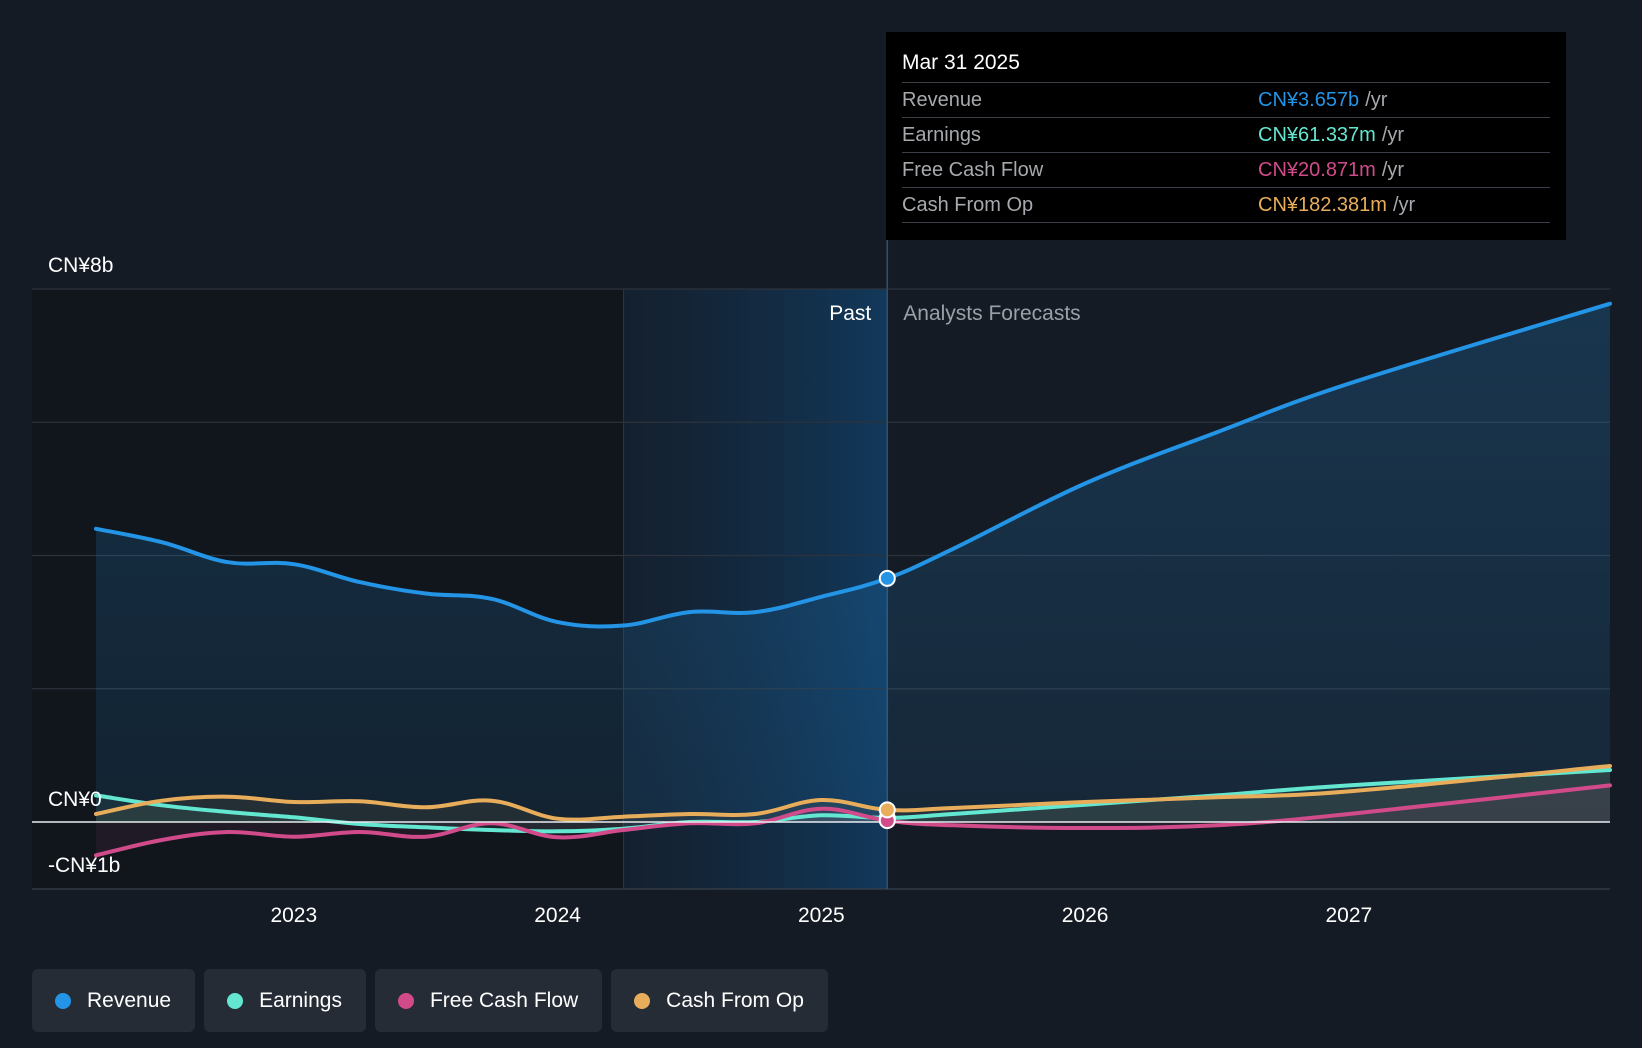 The image size is (1642, 1048). Describe the element at coordinates (300, 1000) in the screenshot. I see `legend-label: Earnings` at that location.